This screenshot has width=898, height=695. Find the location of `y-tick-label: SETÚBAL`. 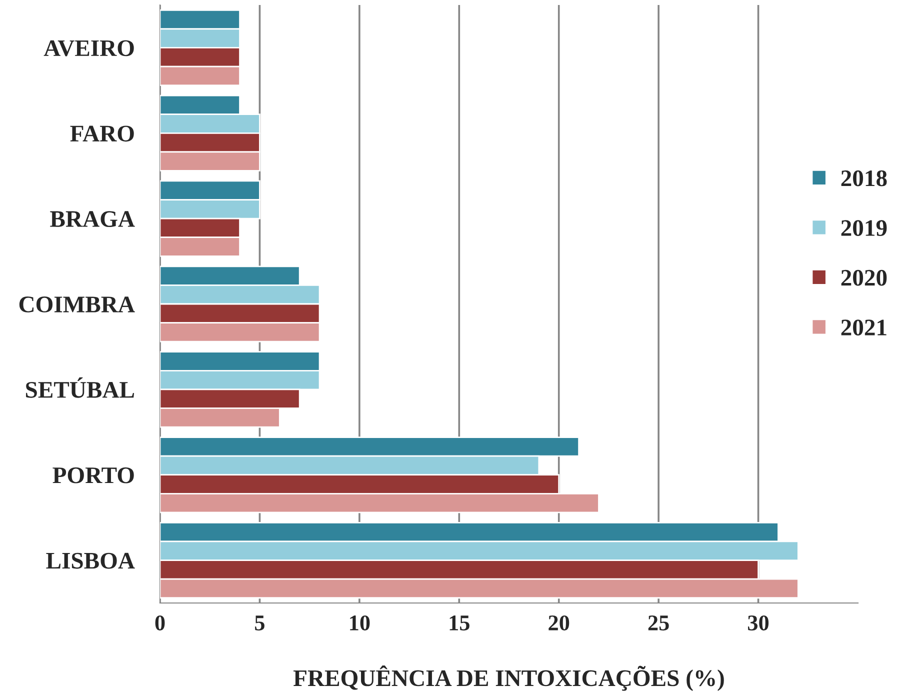

y-tick-label: SETÚBAL is located at coordinates (80, 387).